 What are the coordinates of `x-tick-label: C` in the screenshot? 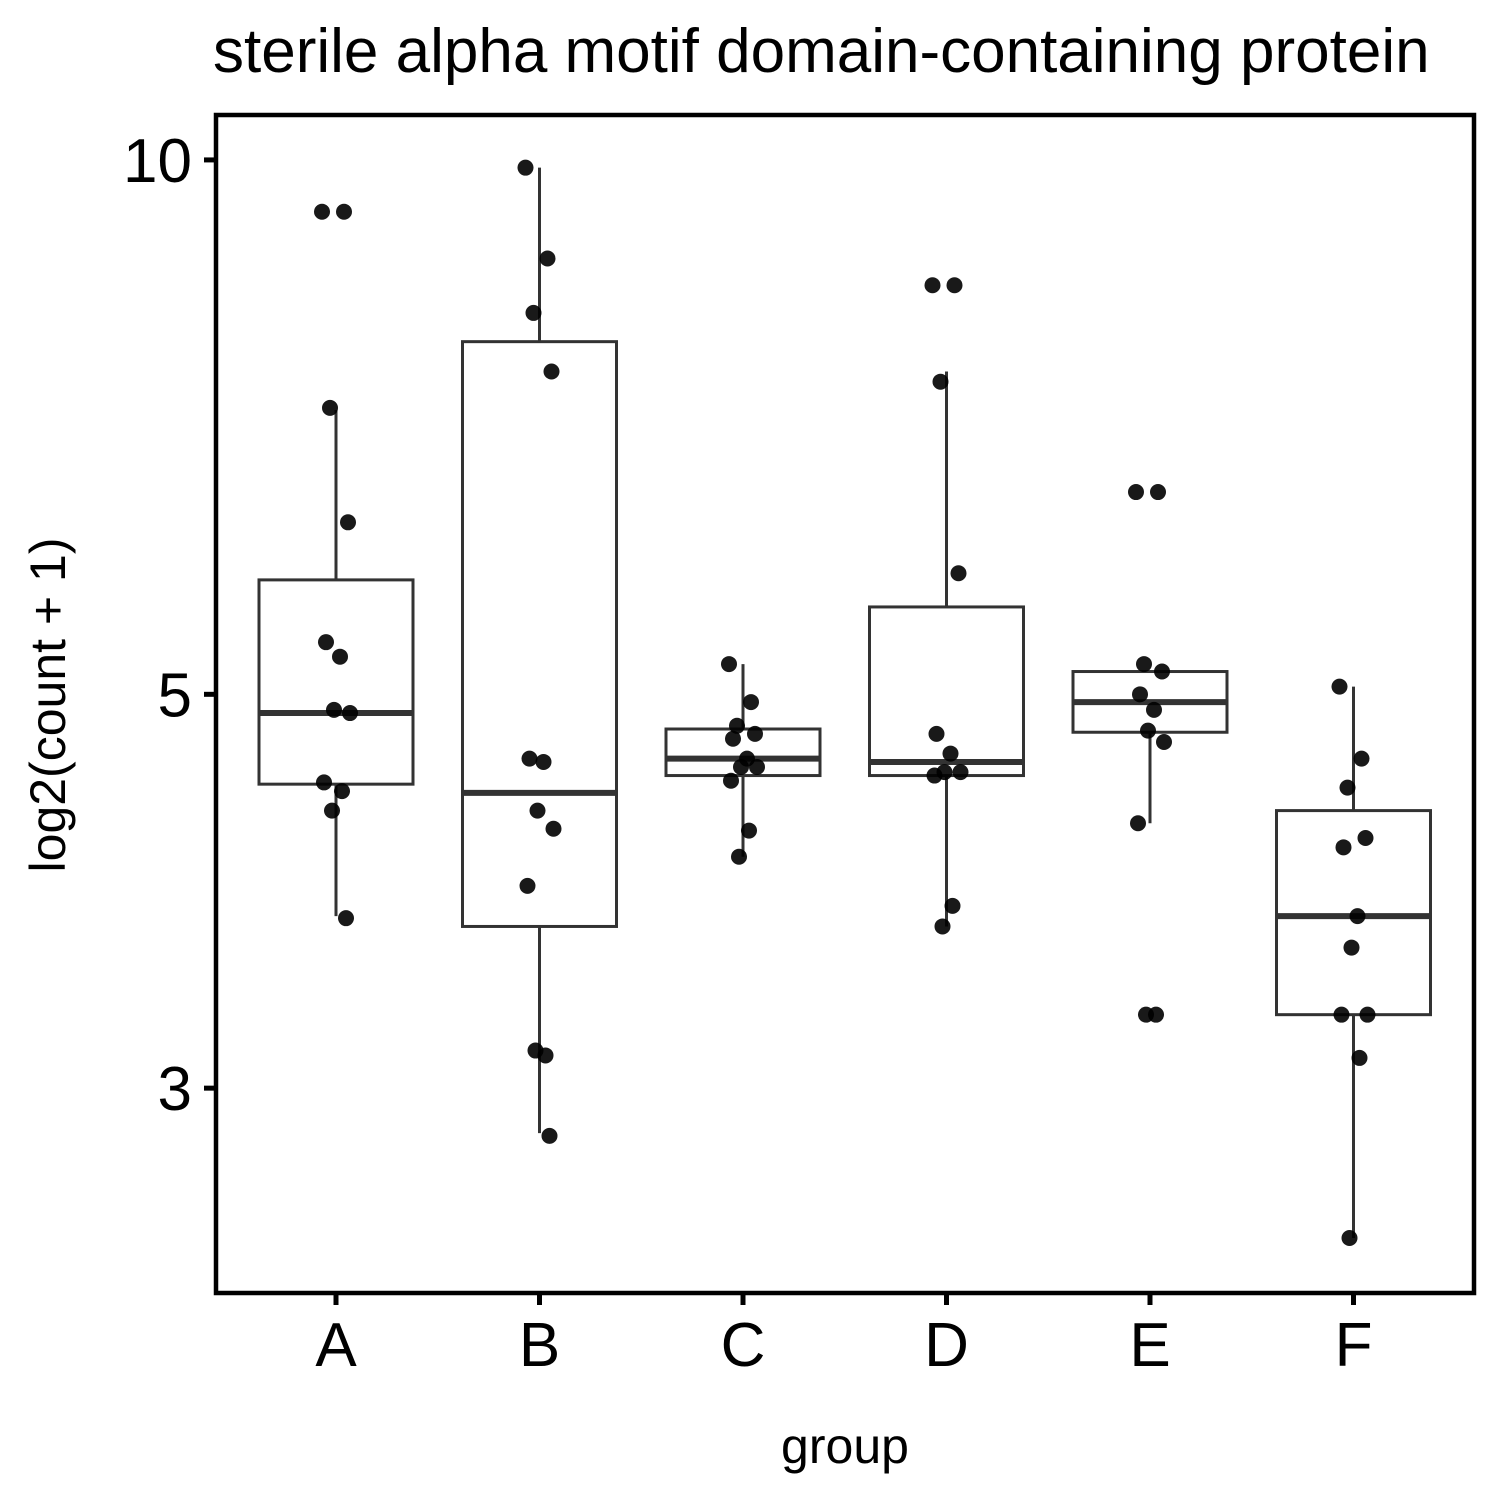 It's located at (743, 1345).